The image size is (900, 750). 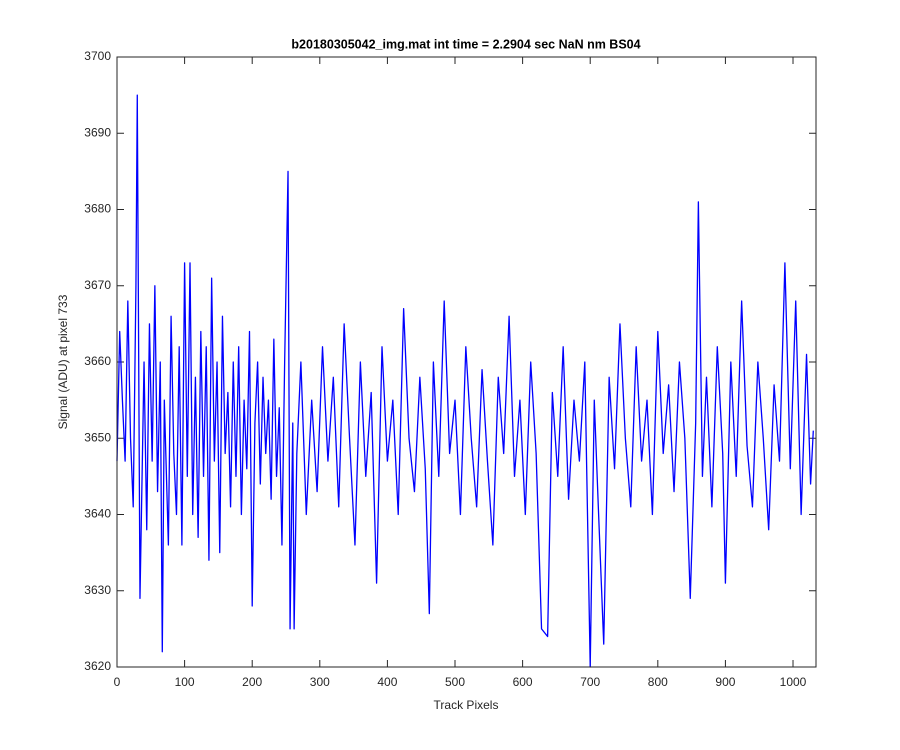 I want to click on x-tick-label: 800, so click(x=658, y=682).